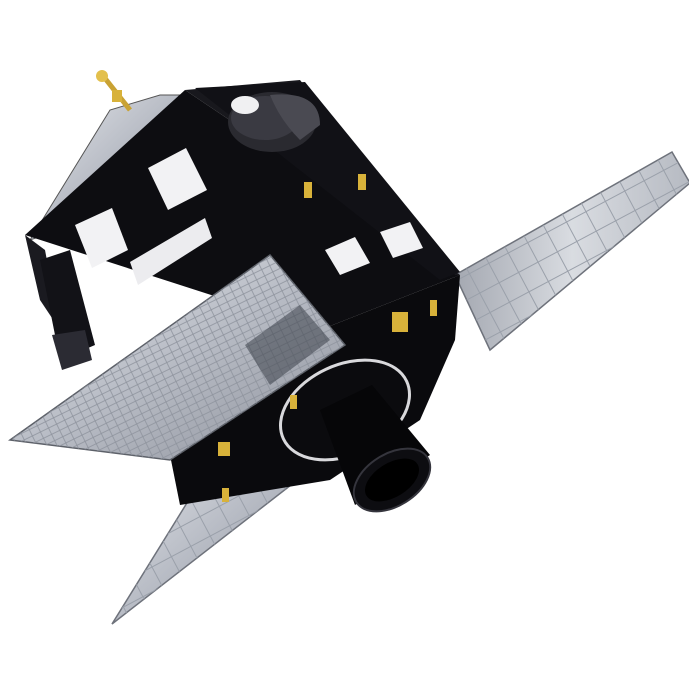 This screenshot has width=689, height=689. Describe the element at coordinates (67, 310) in the screenshot. I see `side-module` at that location.